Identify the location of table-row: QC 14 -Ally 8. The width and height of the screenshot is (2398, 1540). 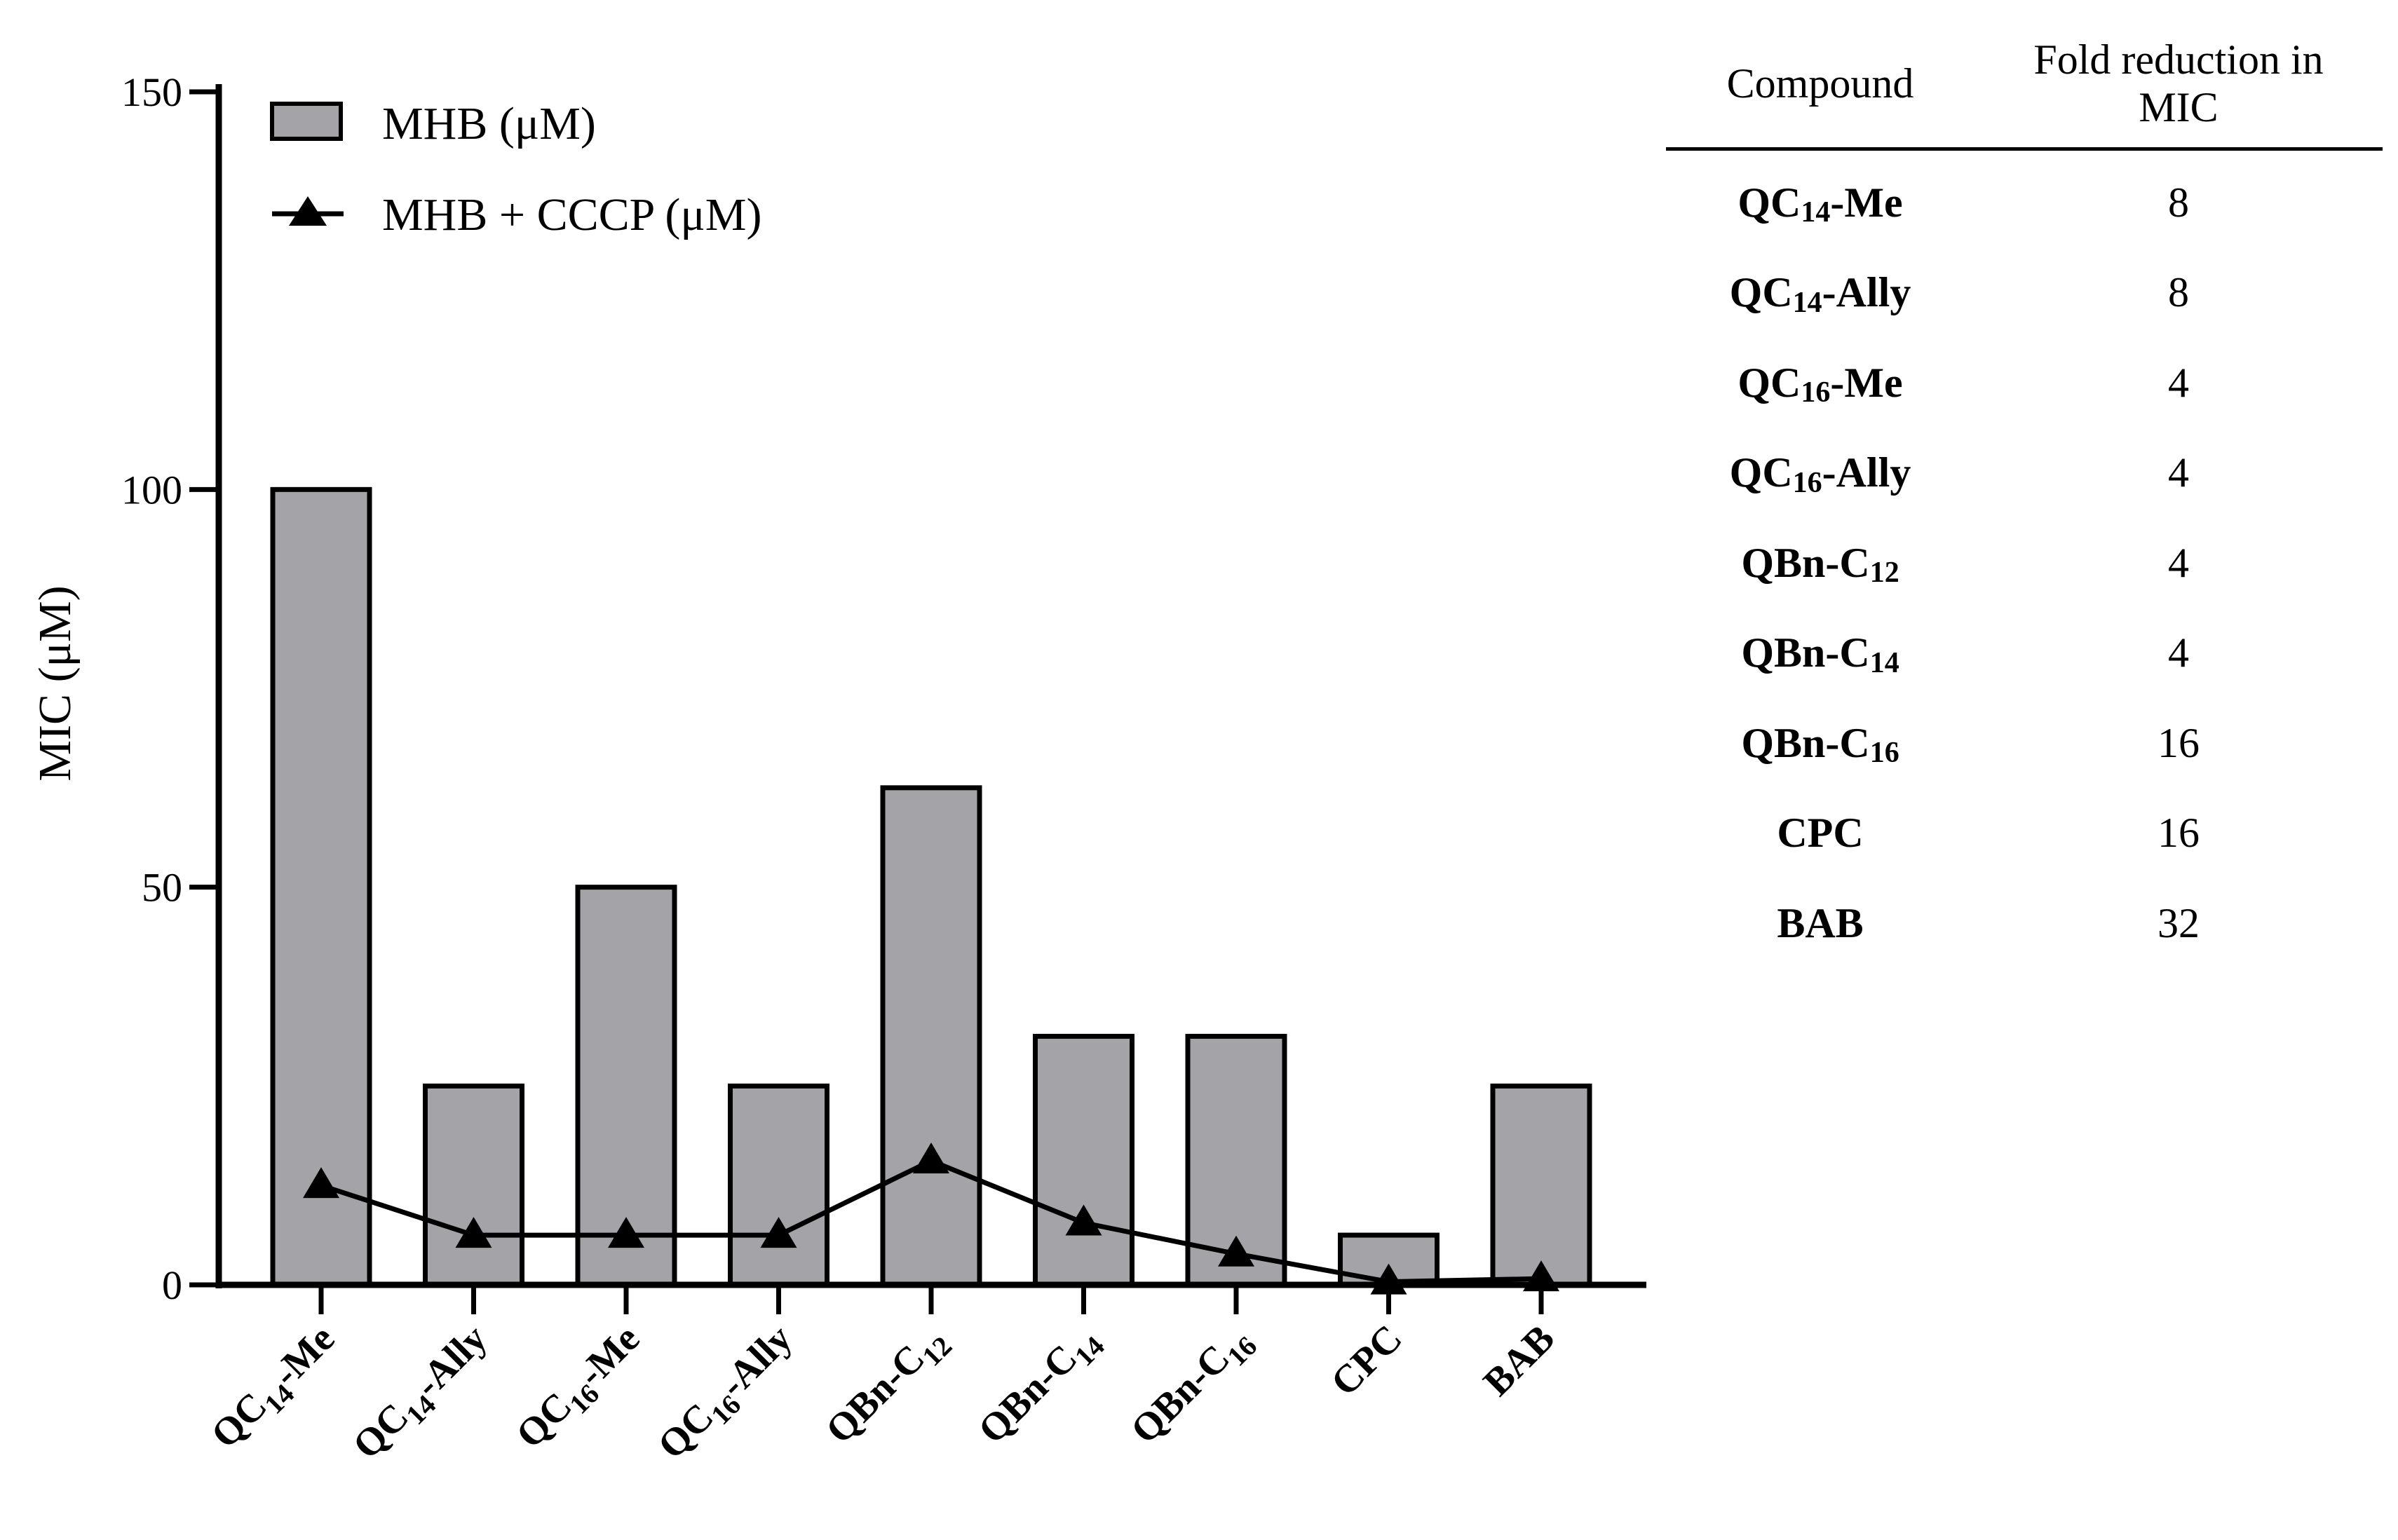
(2024, 293).